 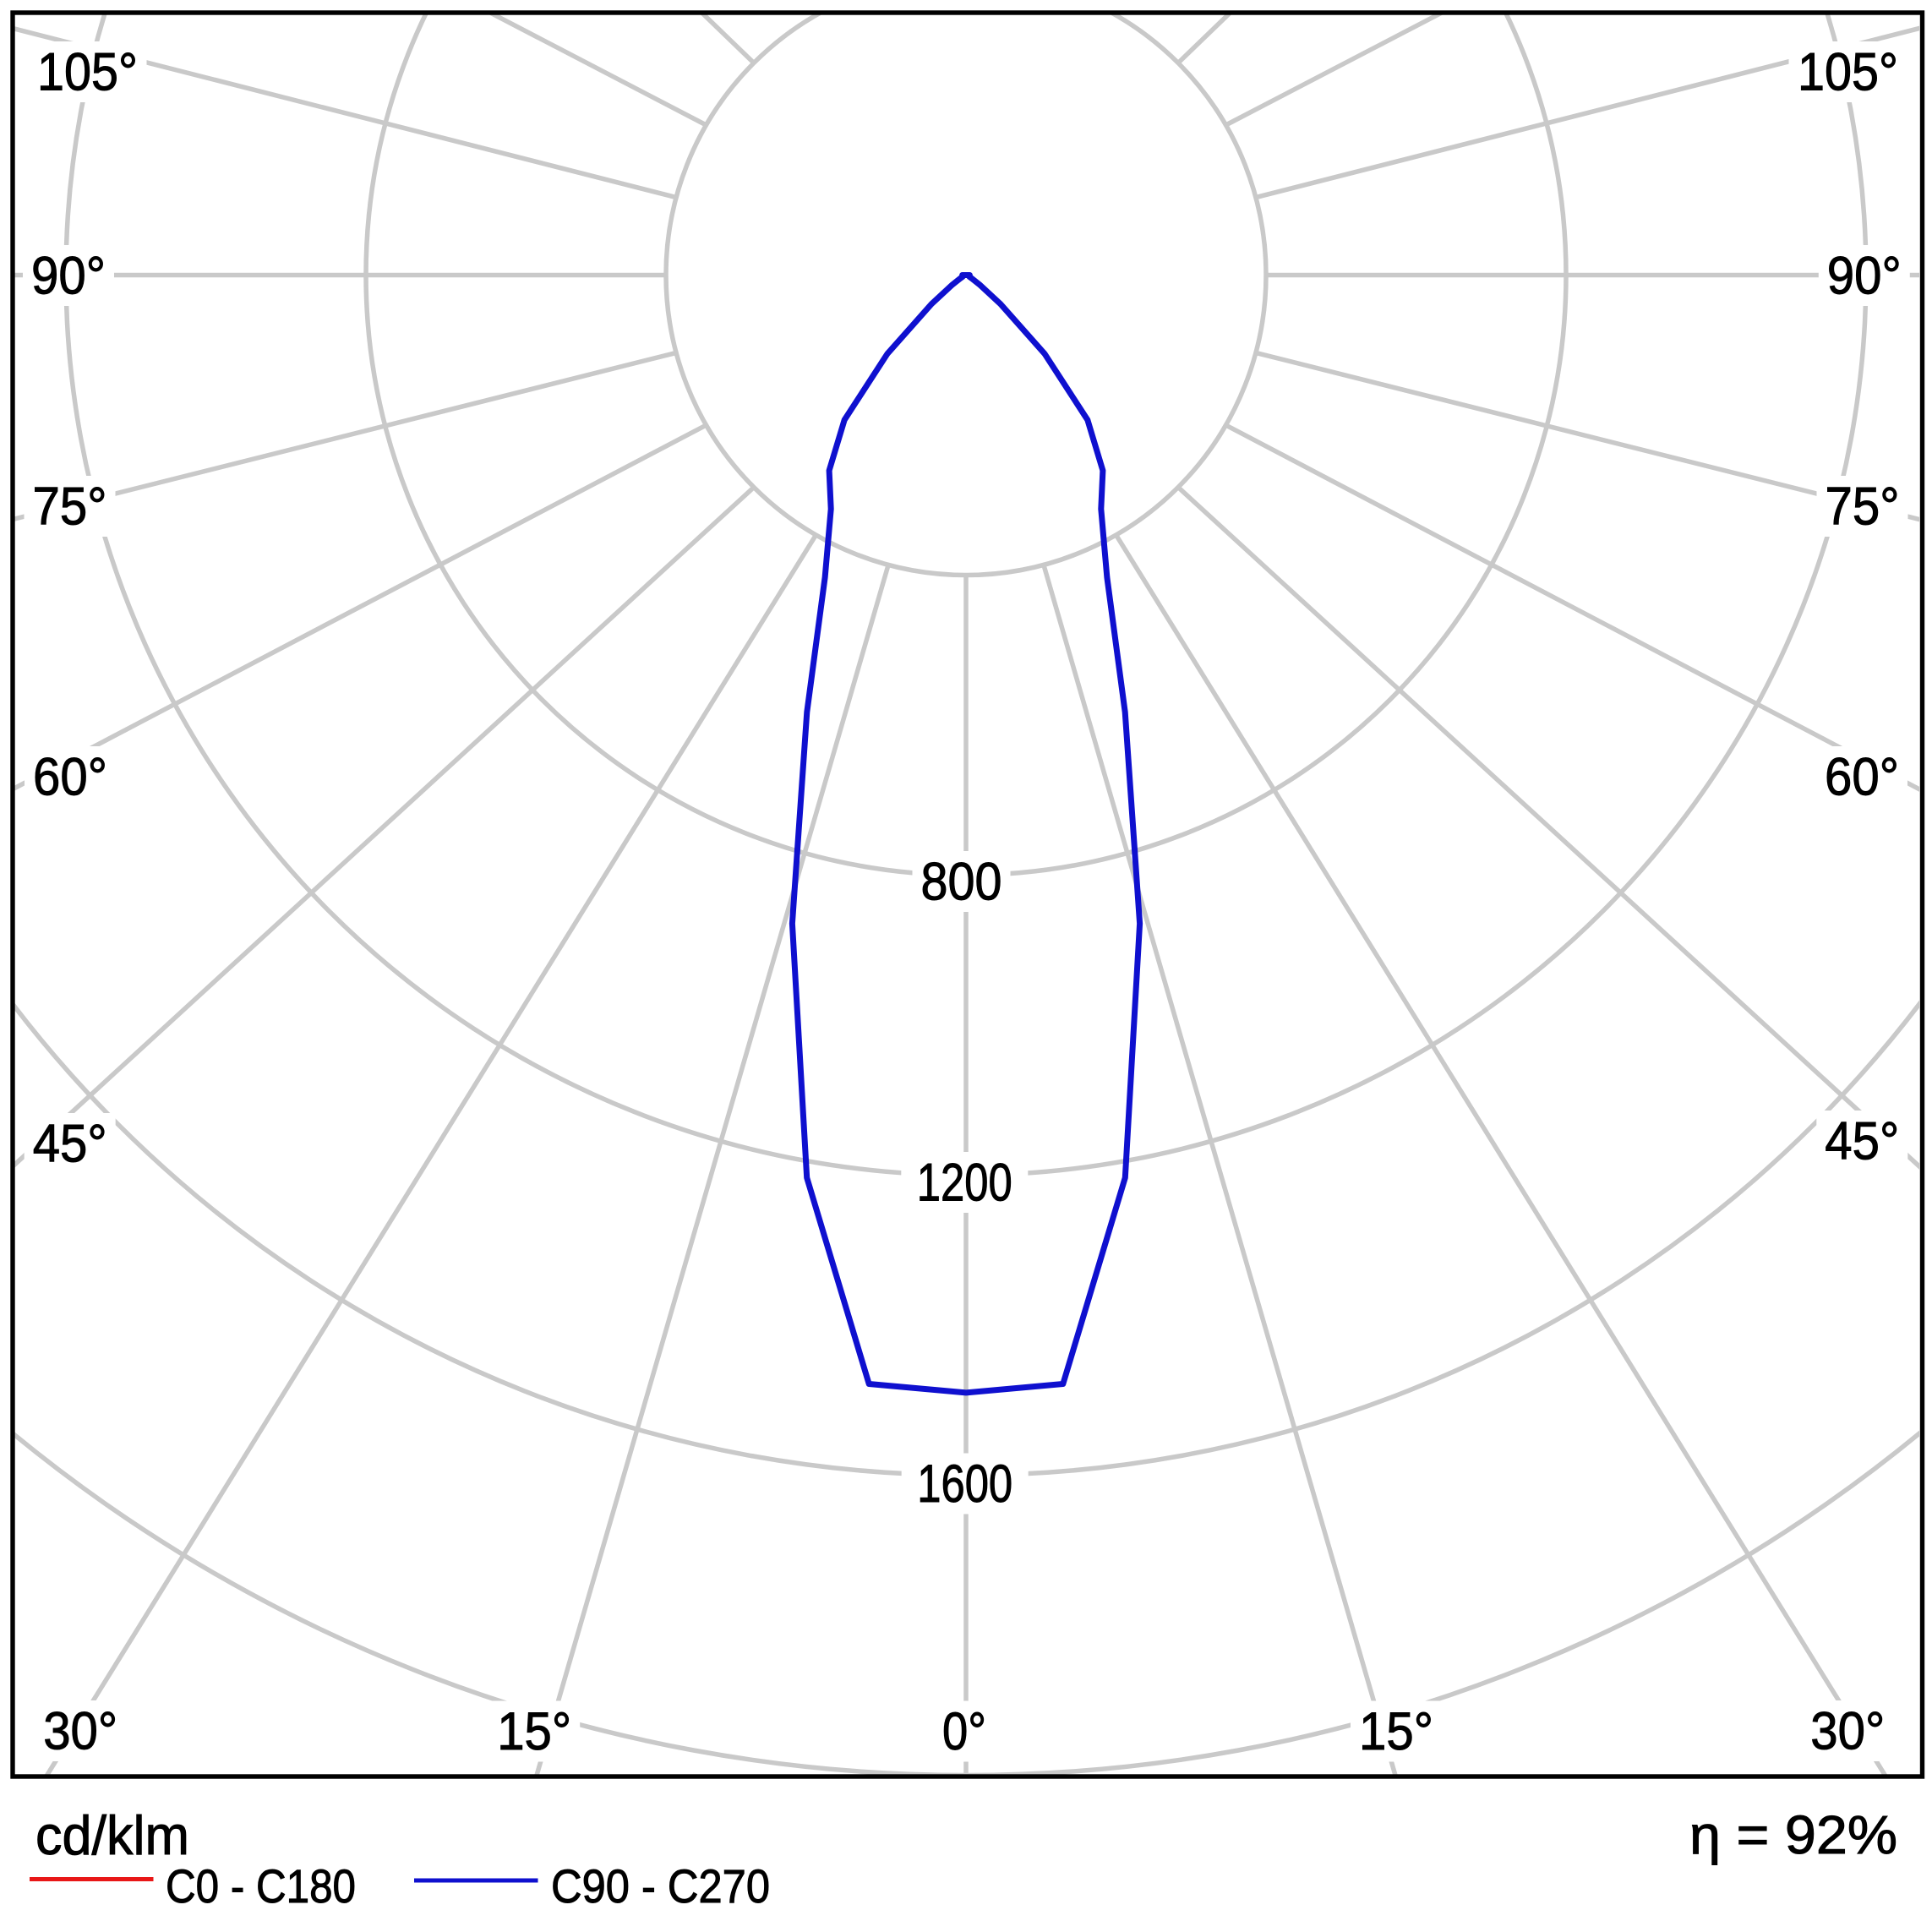 I want to click on svg-text: C90 - C270, so click(x=660, y=1886).